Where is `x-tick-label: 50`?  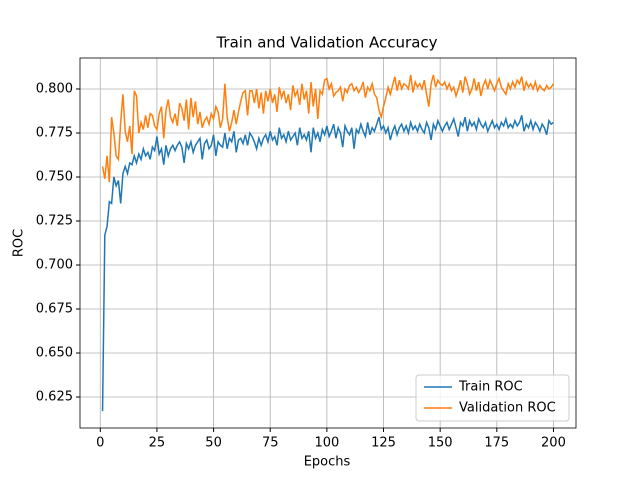 x-tick-label: 50 is located at coordinates (213, 443).